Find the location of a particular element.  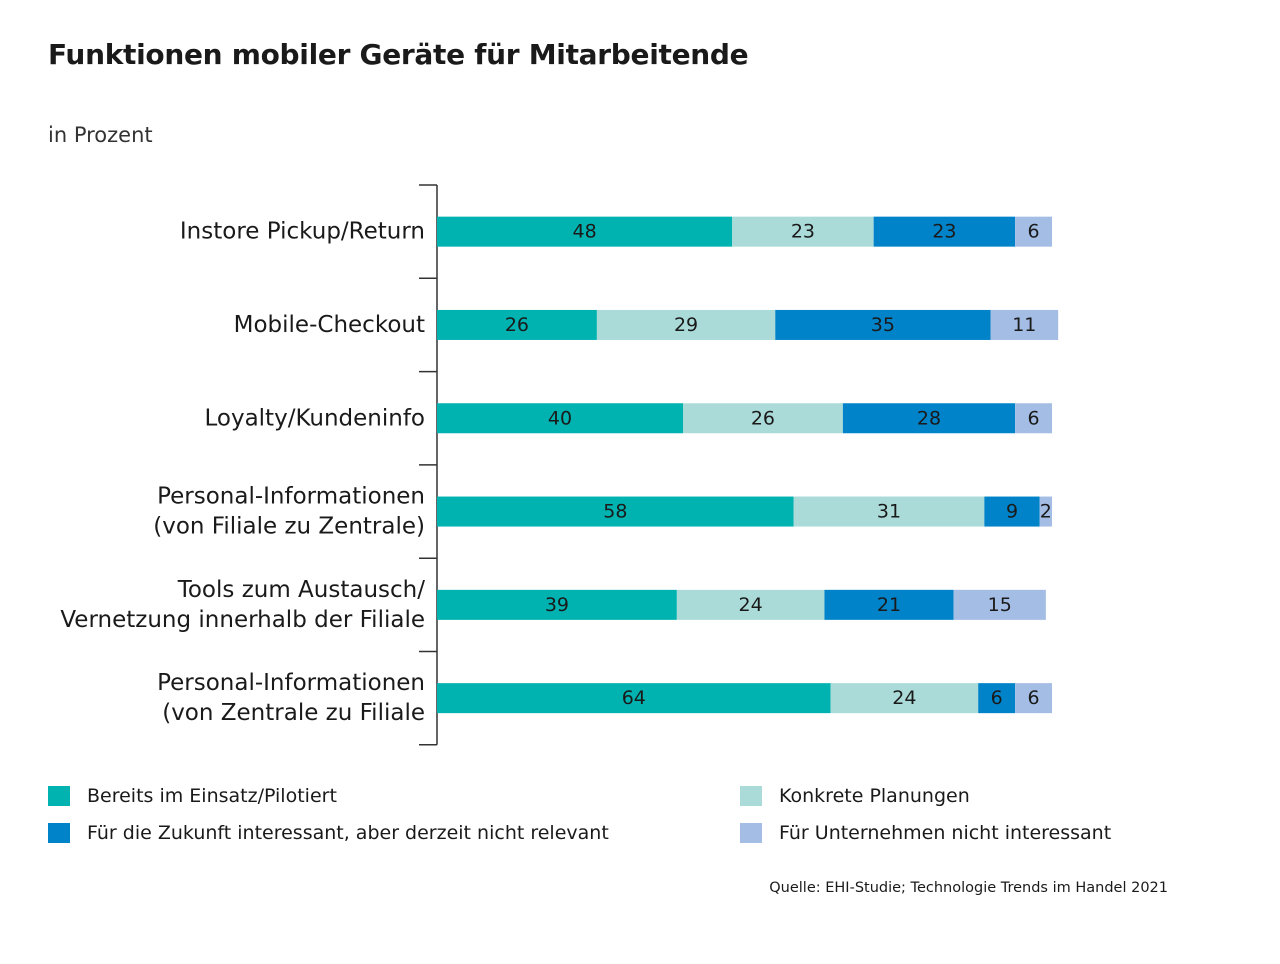

bar-value-label: 21 is located at coordinates (889, 605).